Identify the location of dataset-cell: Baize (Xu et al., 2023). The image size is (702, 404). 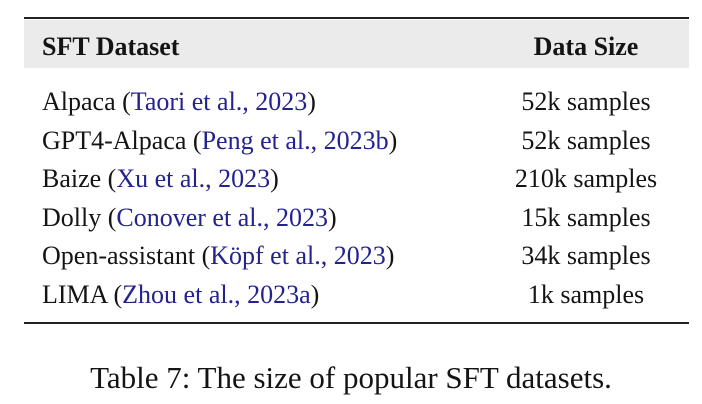
(160, 179).